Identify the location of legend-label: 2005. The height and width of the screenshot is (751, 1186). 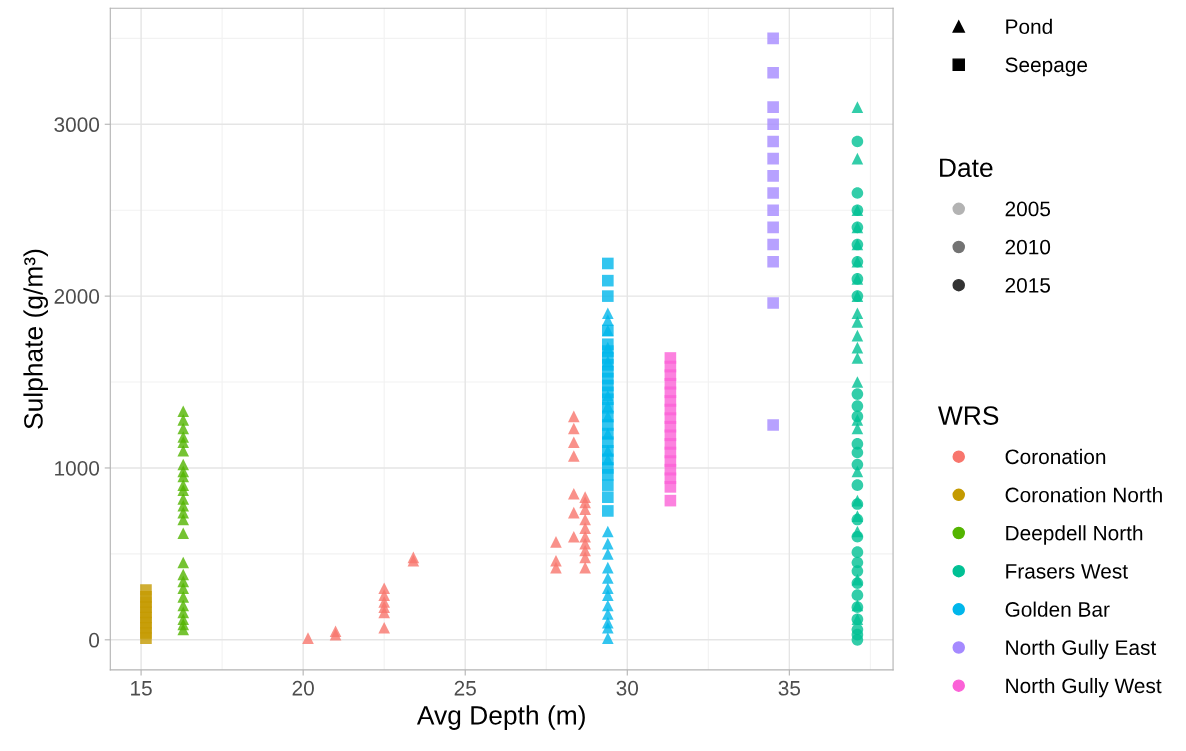
(1028, 209).